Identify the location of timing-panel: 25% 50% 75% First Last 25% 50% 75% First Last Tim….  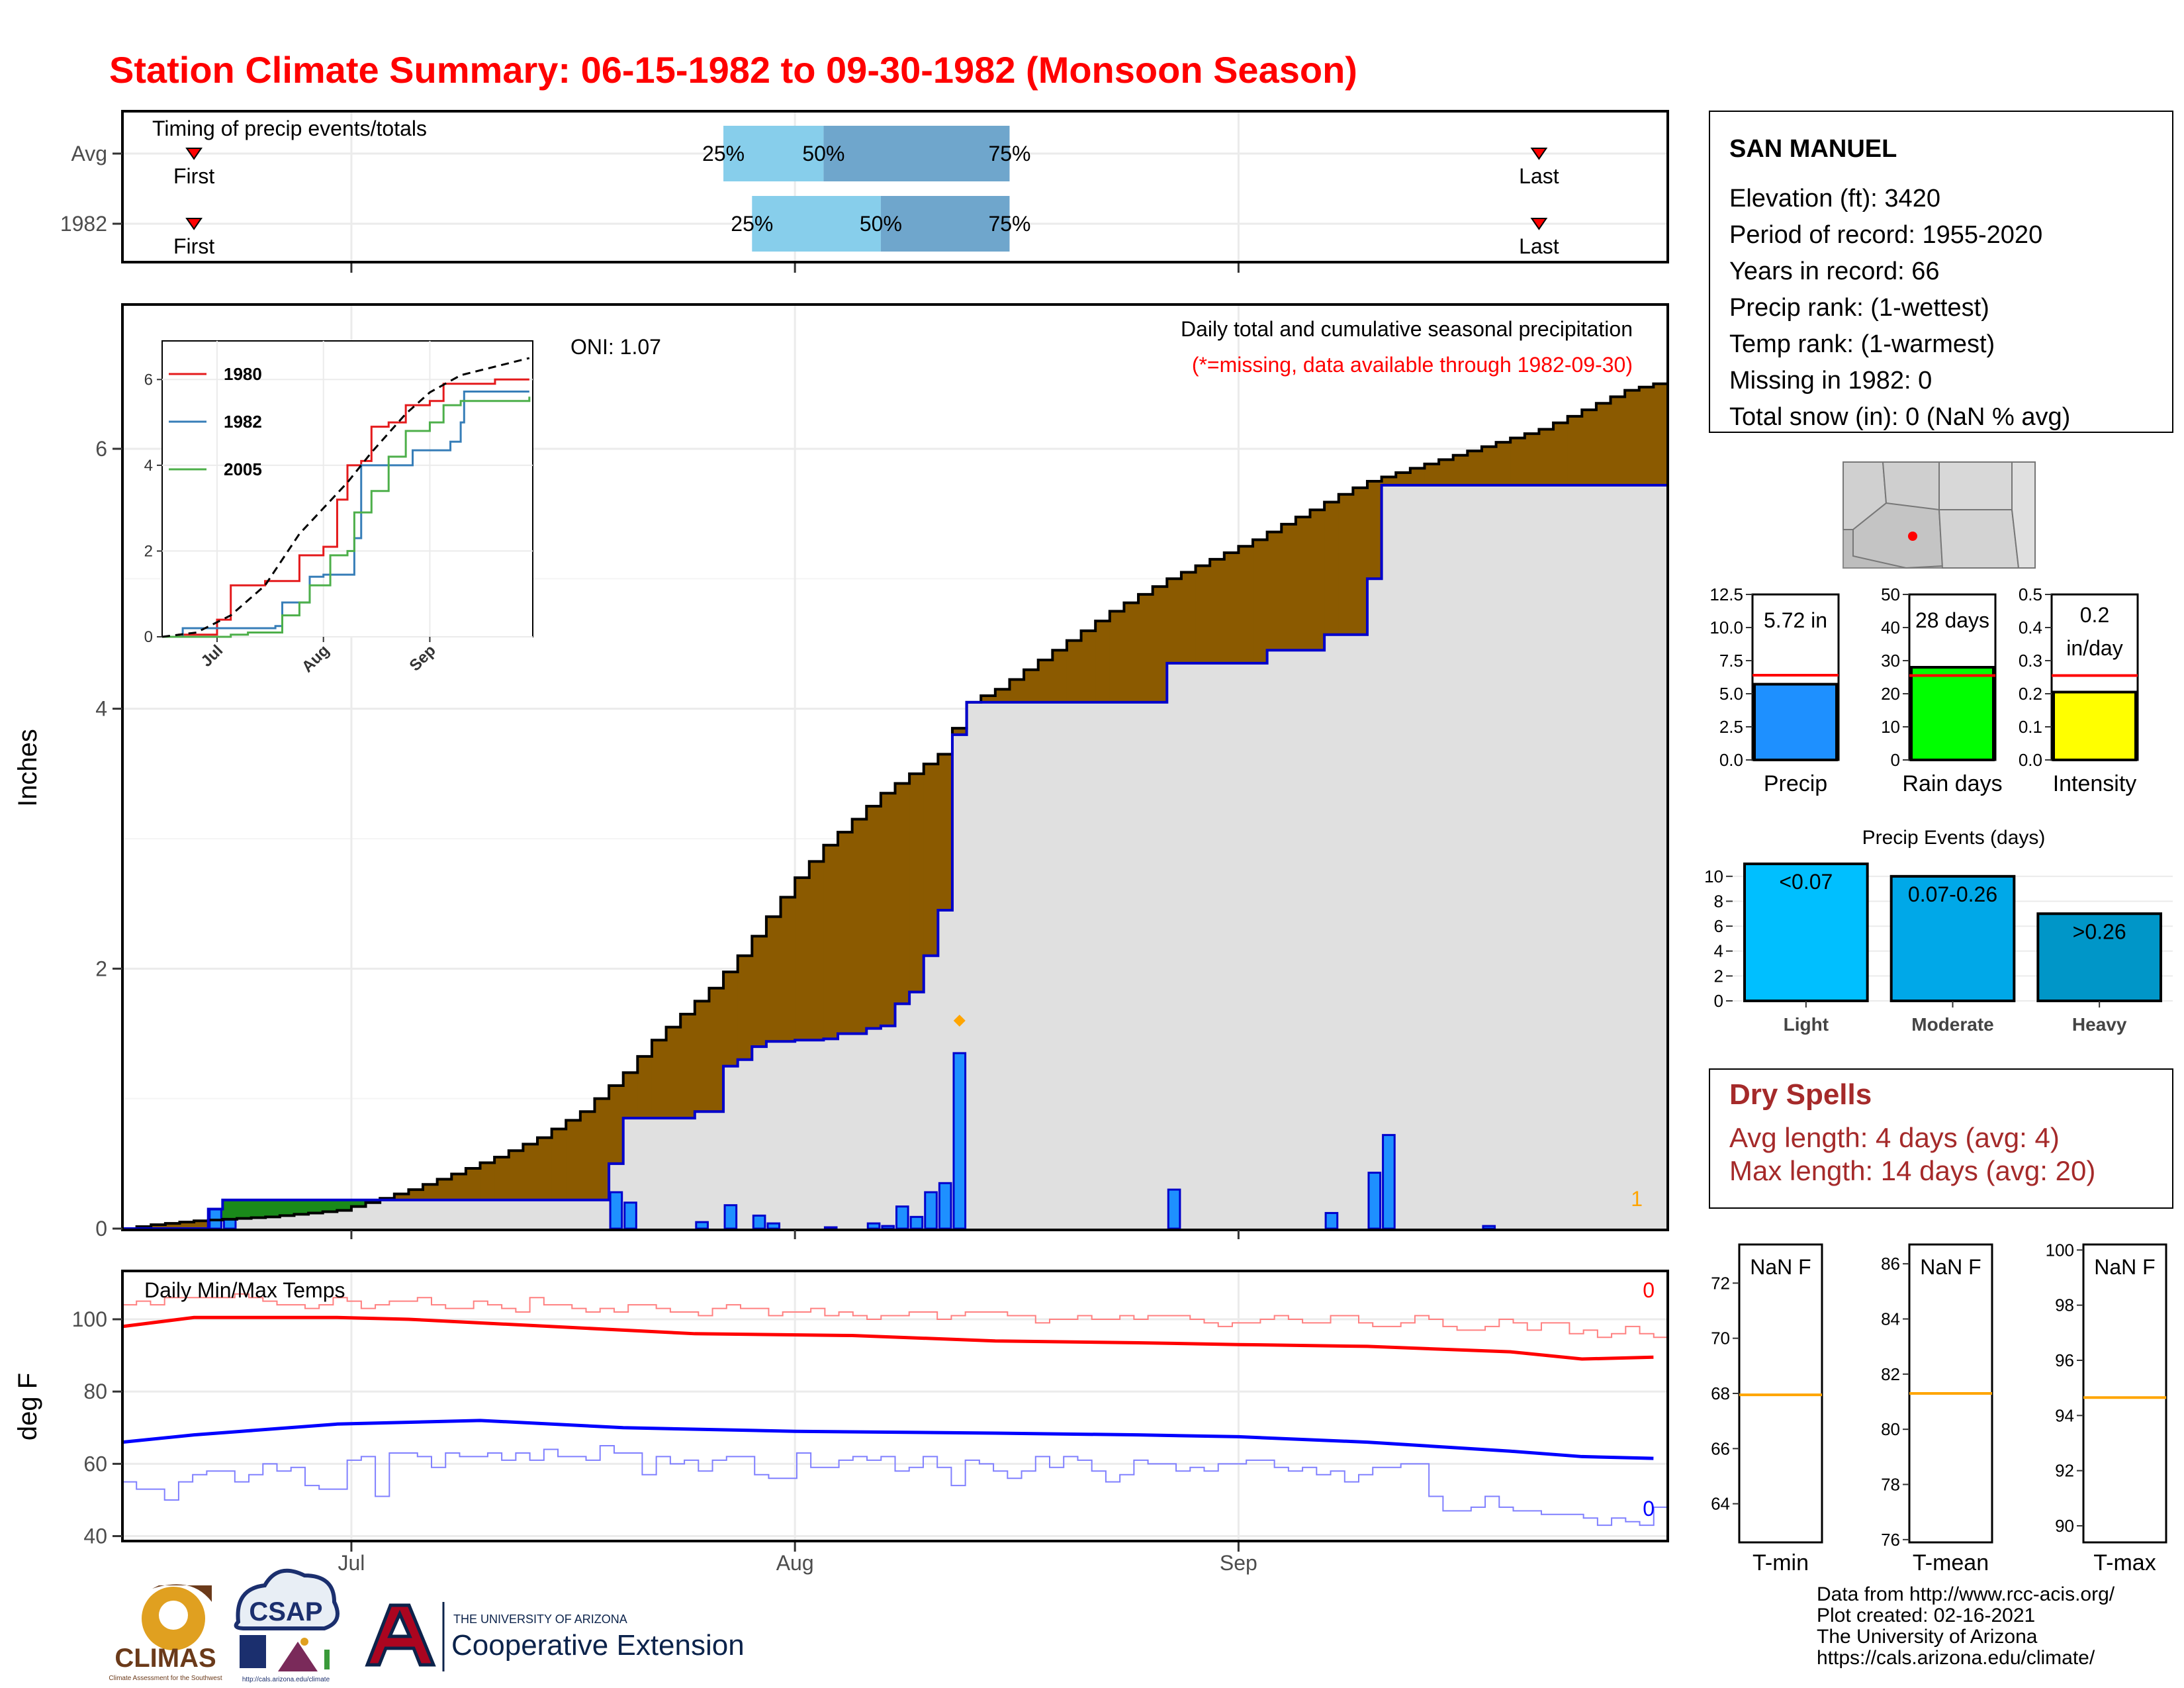
(864, 186).